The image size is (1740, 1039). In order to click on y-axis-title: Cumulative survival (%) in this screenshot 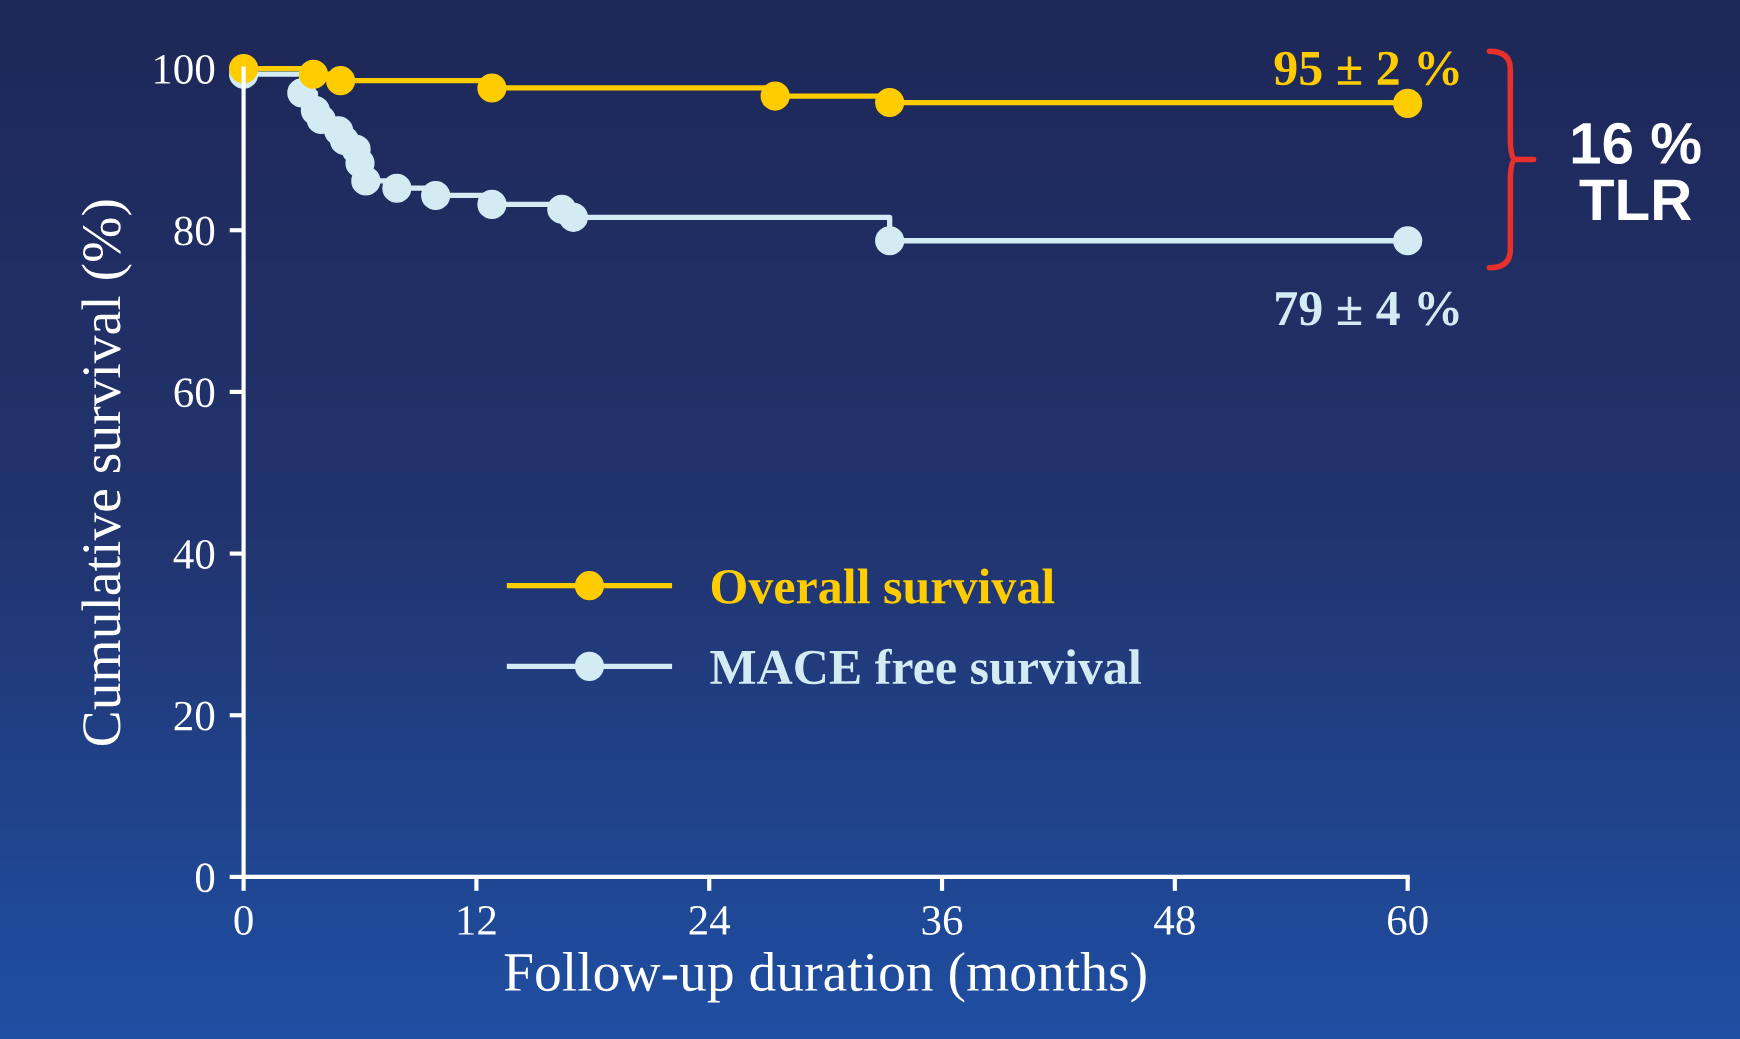, I will do `click(106, 473)`.